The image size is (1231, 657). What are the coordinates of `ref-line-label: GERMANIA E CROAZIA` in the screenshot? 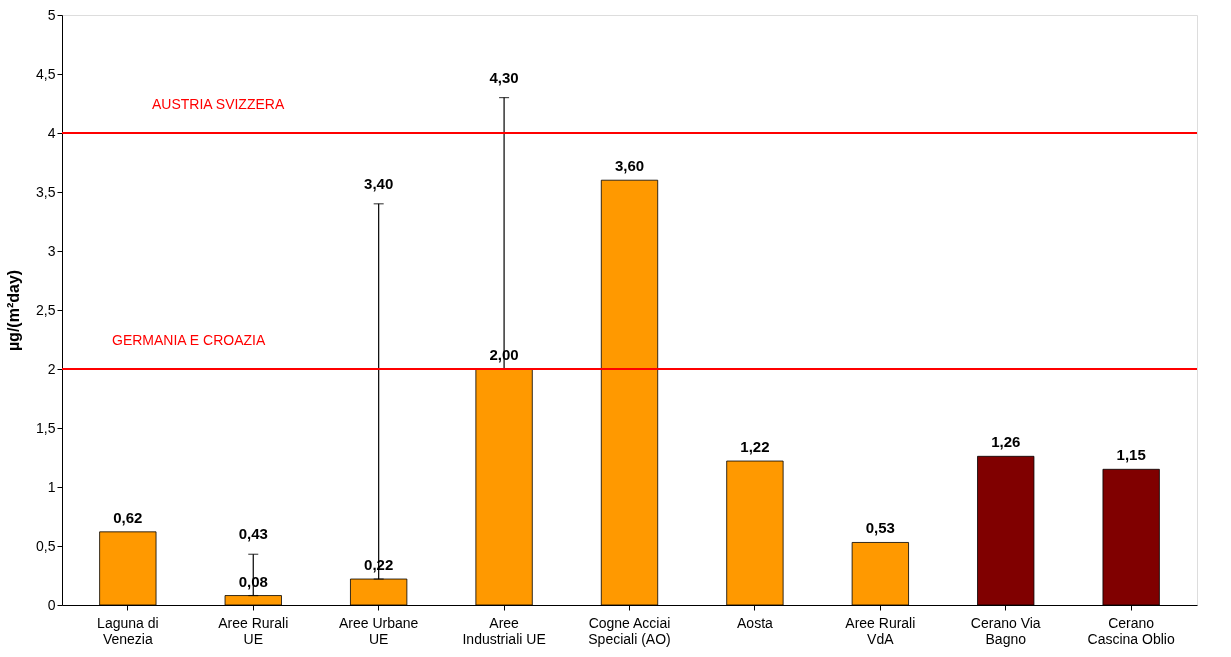 It's located at (189, 340).